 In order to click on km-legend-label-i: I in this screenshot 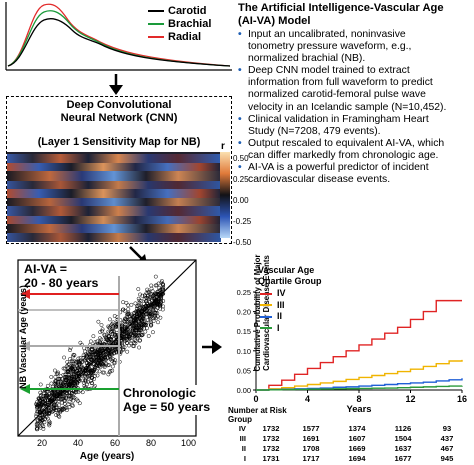, I will do `click(278, 327)`.